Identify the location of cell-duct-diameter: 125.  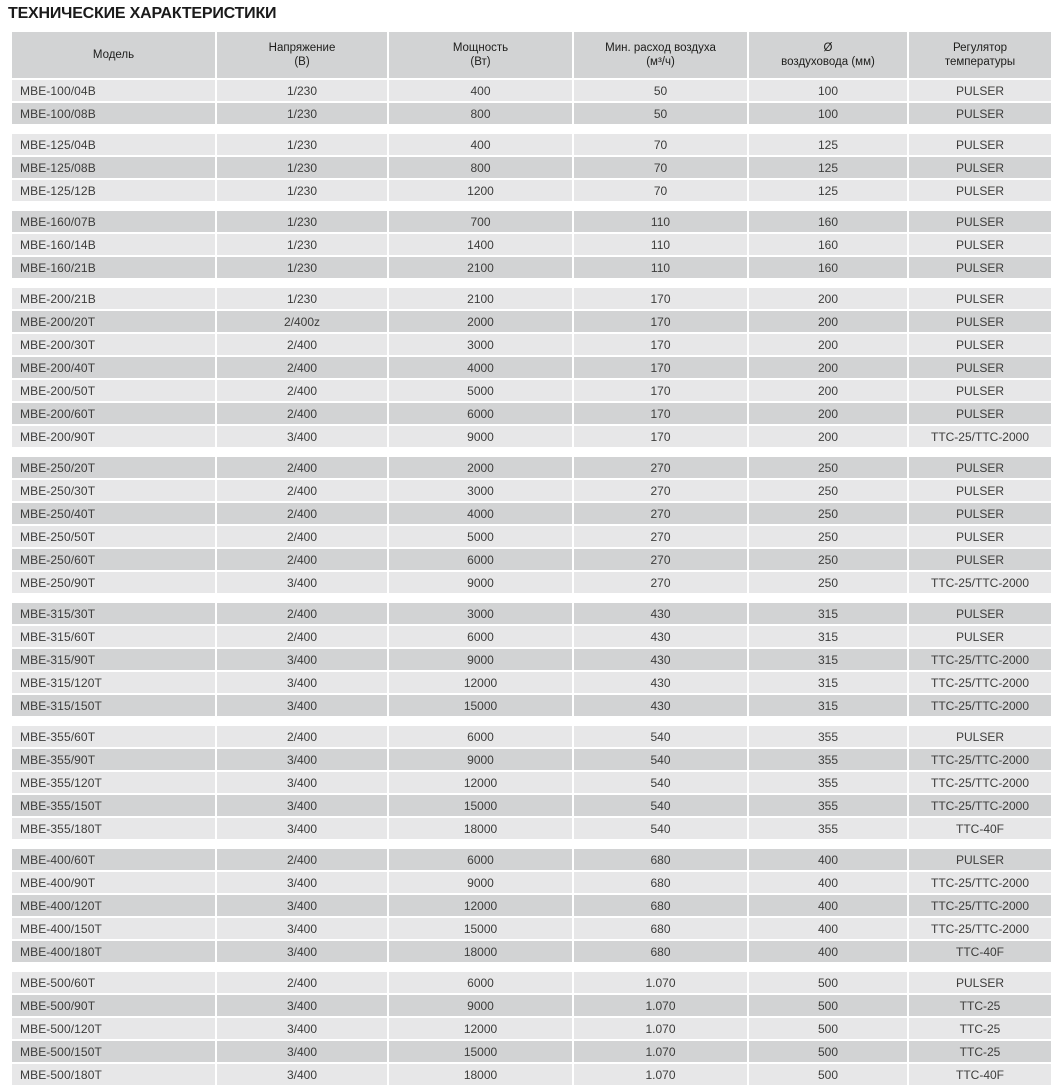
(828, 167).